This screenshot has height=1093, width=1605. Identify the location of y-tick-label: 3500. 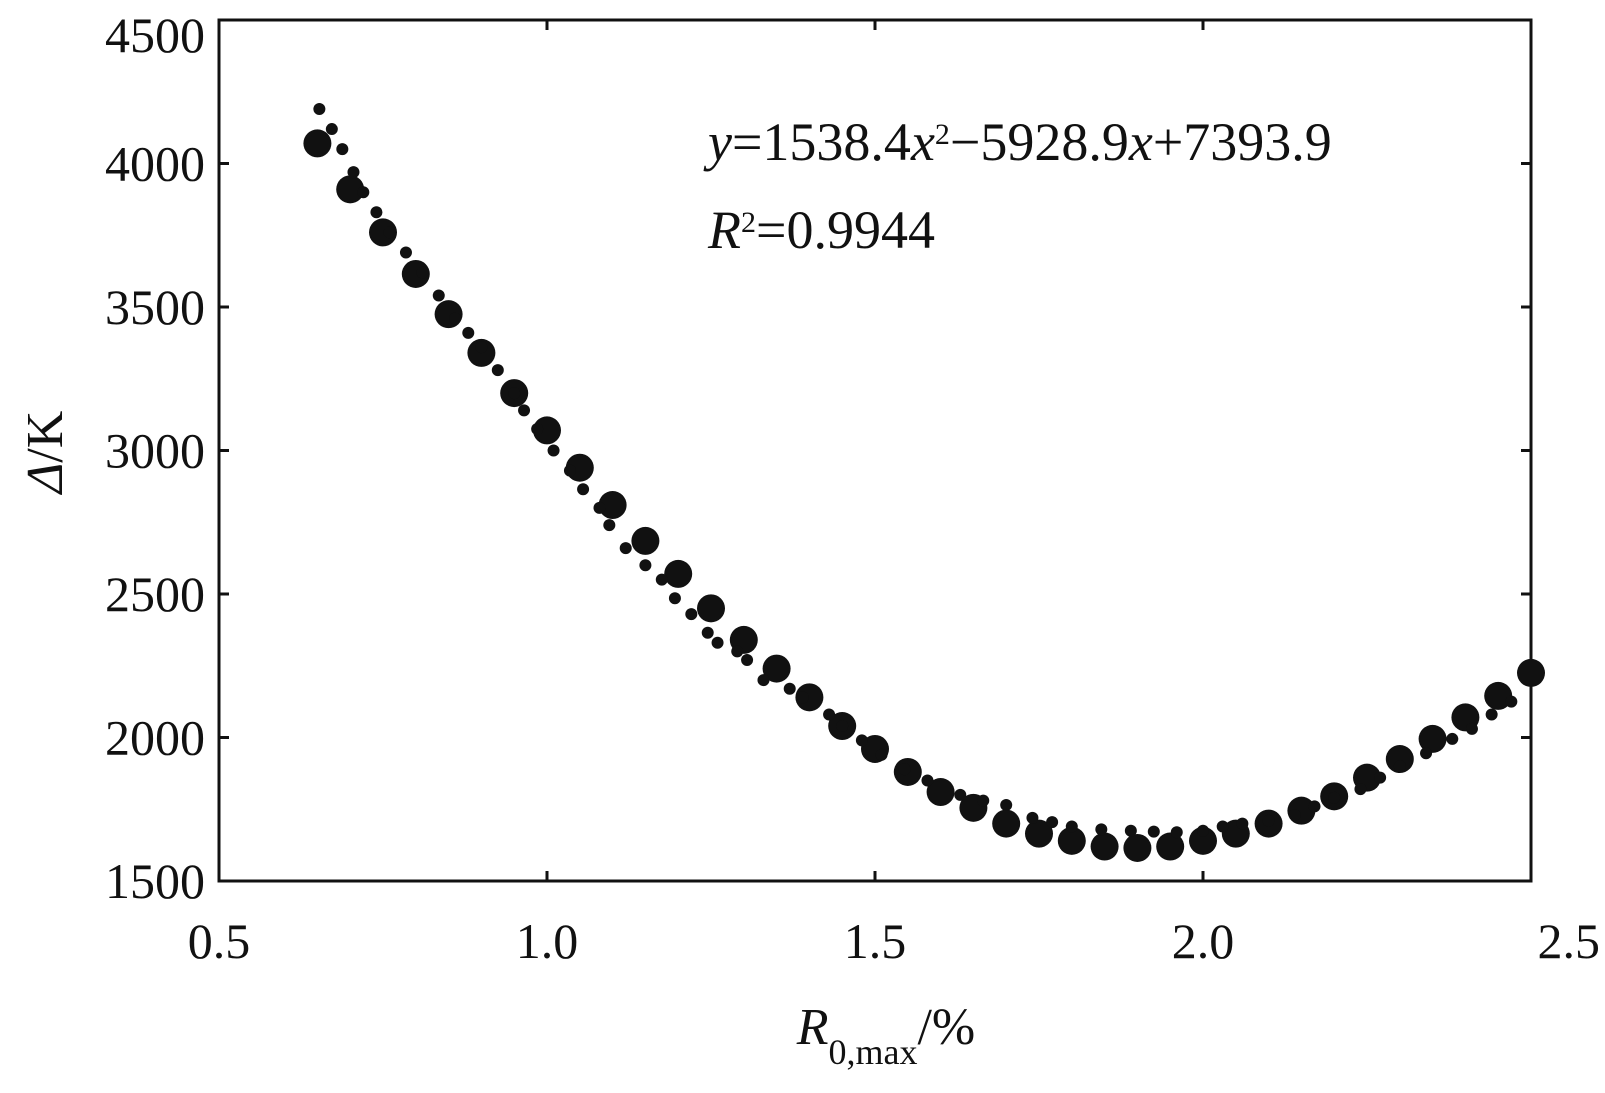
(155, 307).